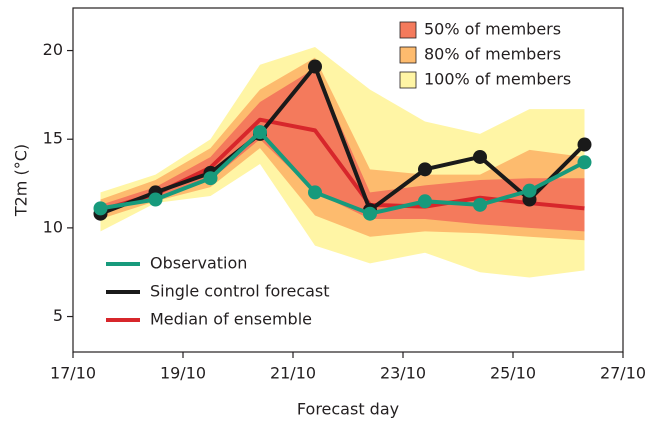  I want to click on y-tick-label: 10, so click(53, 226).